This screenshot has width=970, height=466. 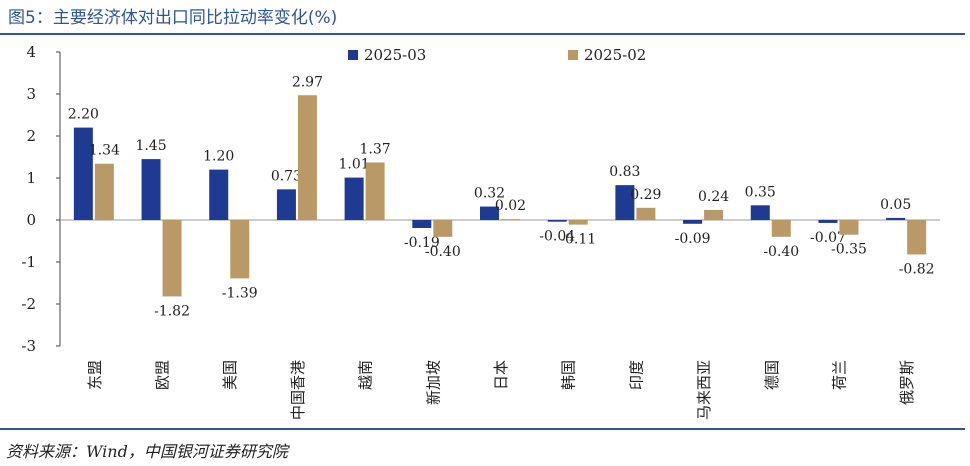 I want to click on bar-2025-03-东盟, so click(x=83, y=173).